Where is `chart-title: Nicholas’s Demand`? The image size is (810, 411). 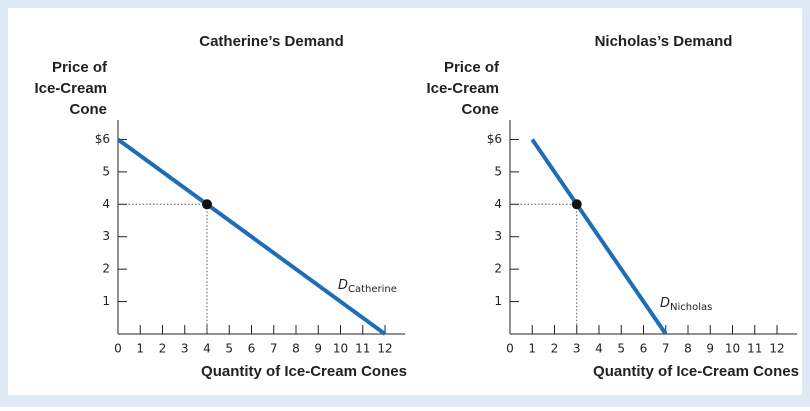
chart-title: Nicholas’s Demand is located at coordinates (664, 41).